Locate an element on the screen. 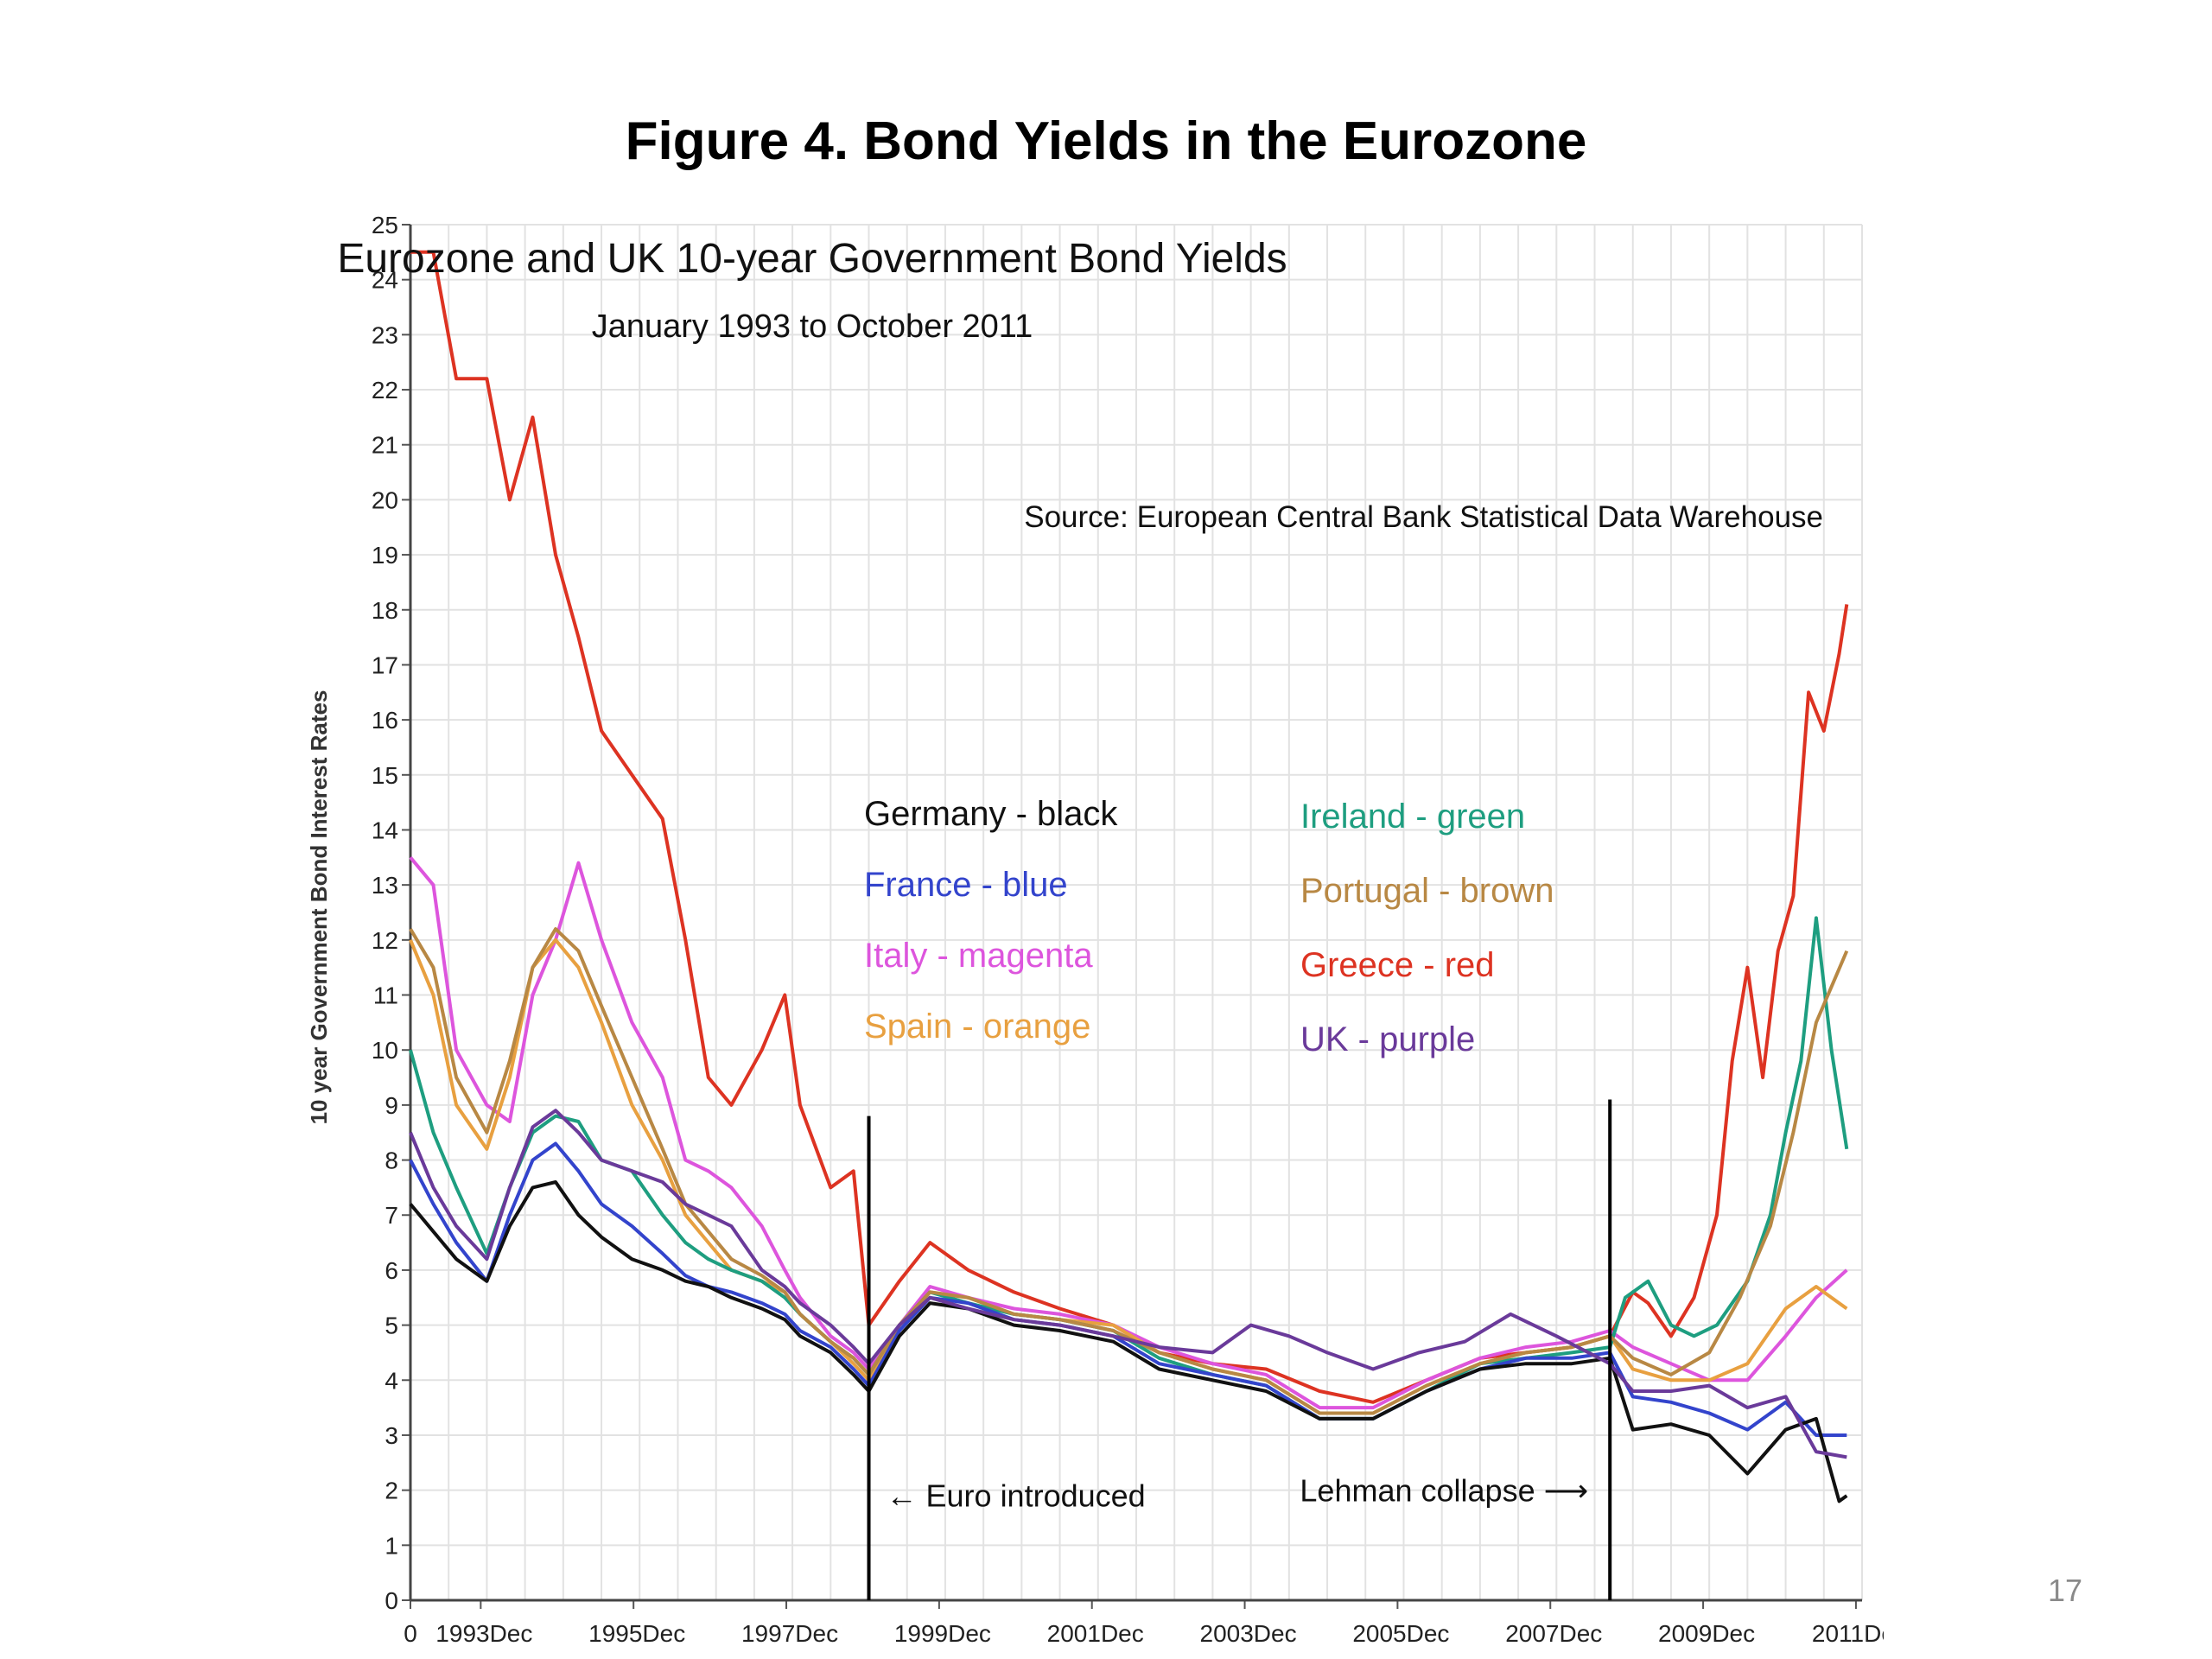 Image resolution: width=2212 pixels, height=1659 pixels. legend-entry: Spain - orange is located at coordinates (977, 1026).